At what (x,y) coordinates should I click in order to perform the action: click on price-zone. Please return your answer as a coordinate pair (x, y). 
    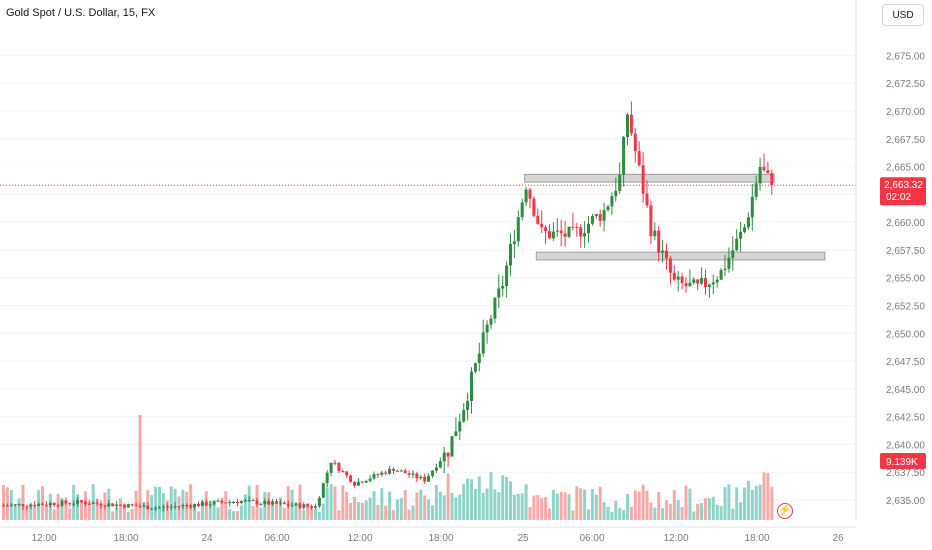
    Looking at the image, I should click on (680, 256).